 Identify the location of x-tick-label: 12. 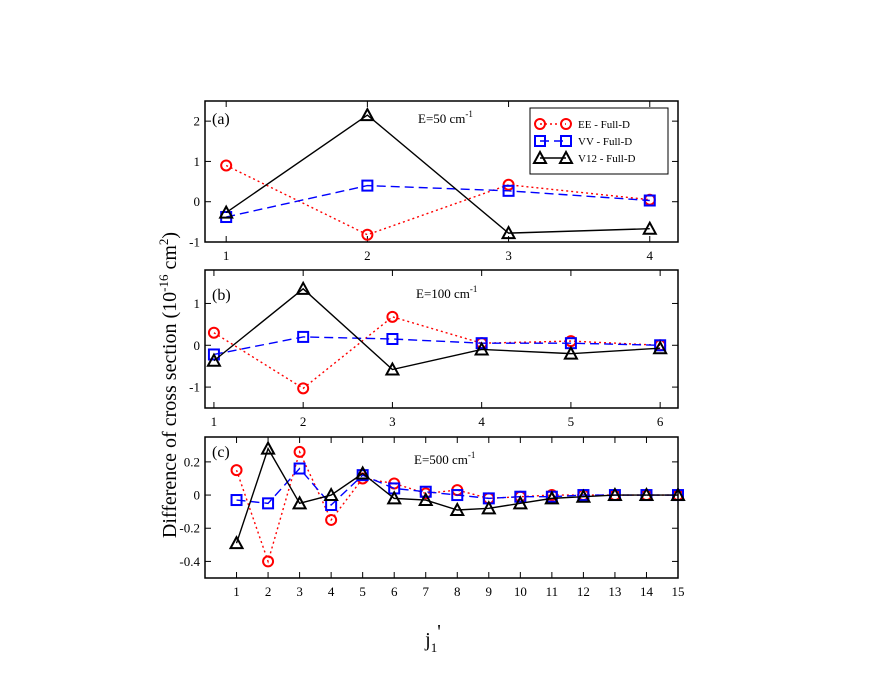
(583, 591).